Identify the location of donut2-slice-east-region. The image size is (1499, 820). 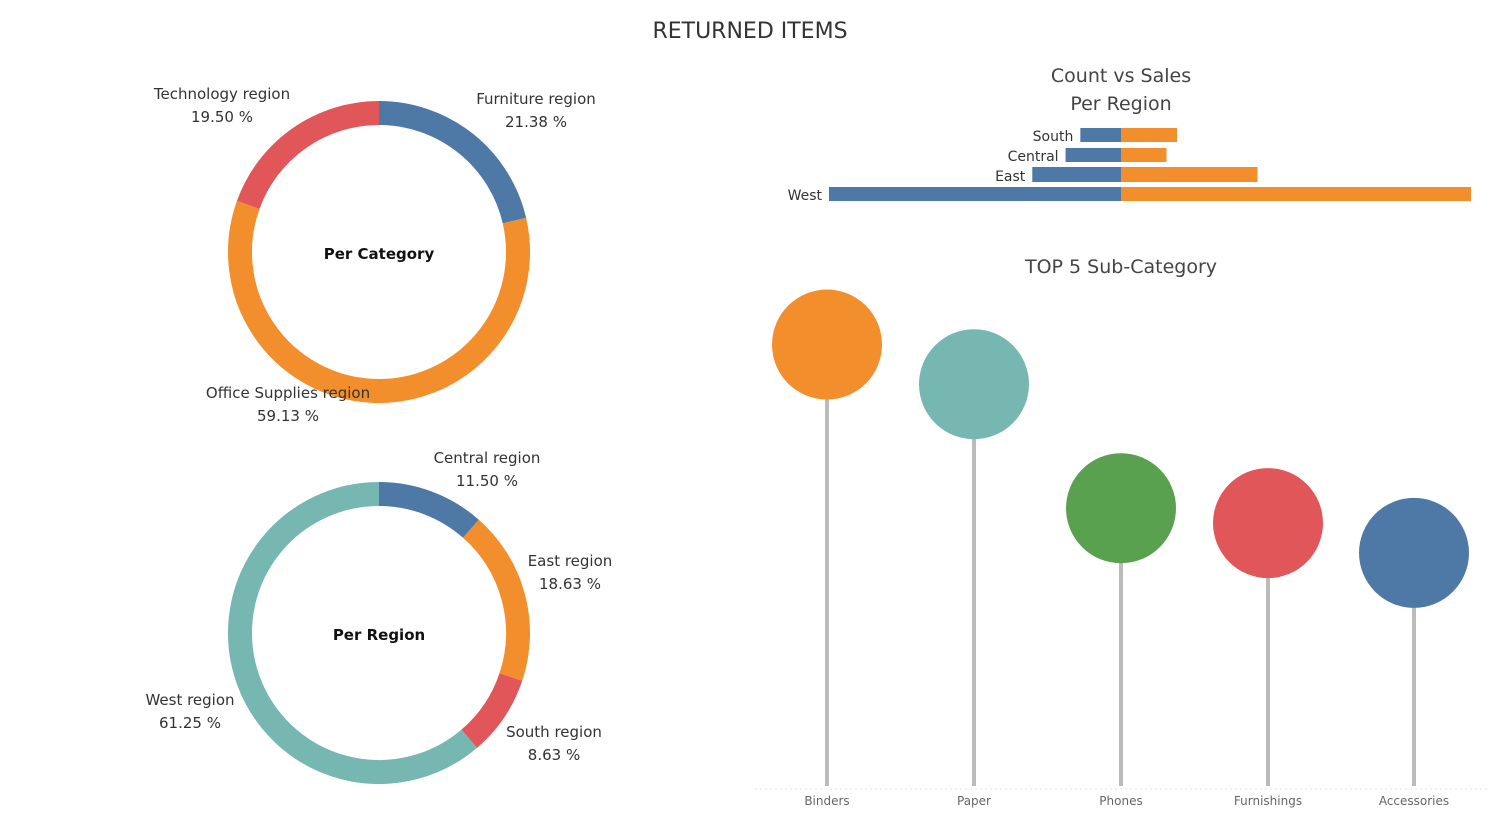
(496, 600).